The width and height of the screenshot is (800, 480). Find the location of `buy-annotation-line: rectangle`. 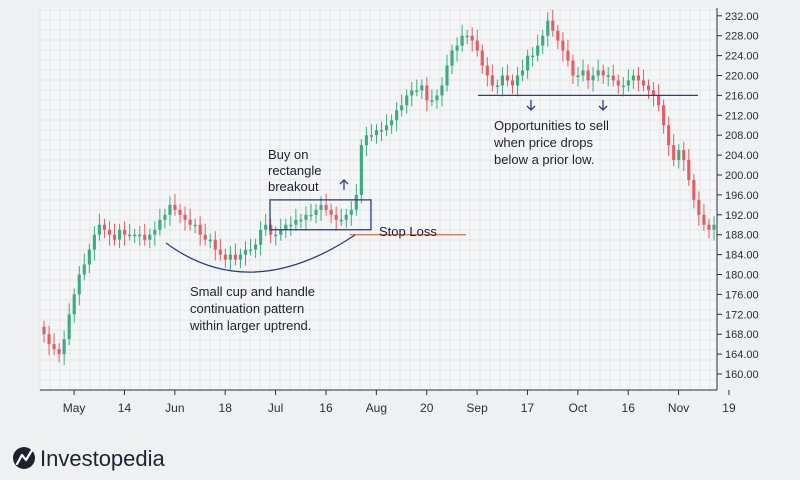

buy-annotation-line: rectangle is located at coordinates (294, 170).